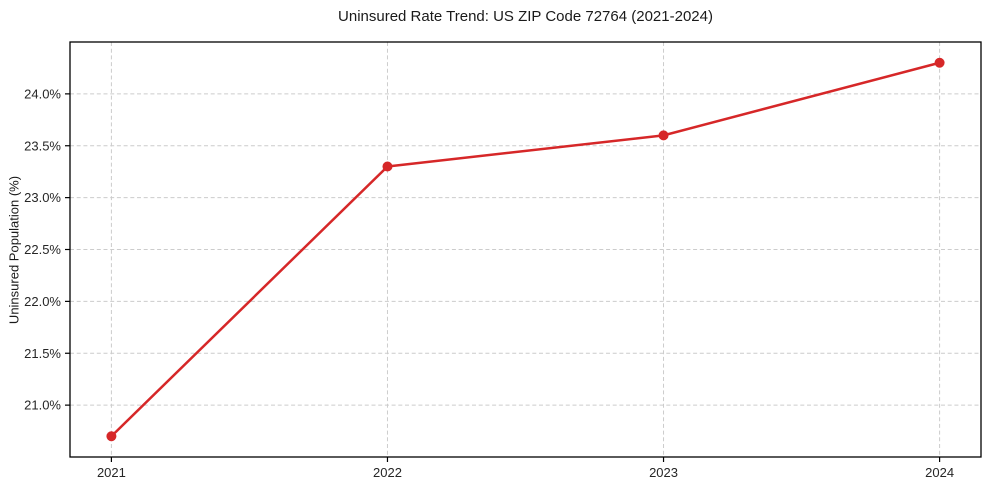 This screenshot has height=490, width=989. Describe the element at coordinates (42, 301) in the screenshot. I see `y-tick-label: 22.0%` at that location.